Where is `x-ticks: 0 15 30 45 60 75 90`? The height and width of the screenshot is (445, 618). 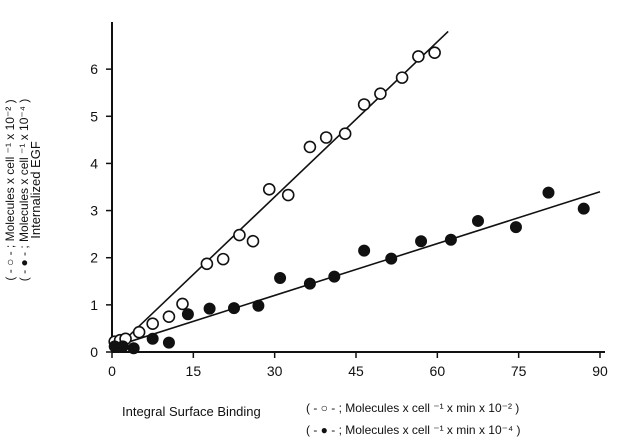 x-ticks: 0 15 30 45 60 75 90 is located at coordinates (358, 365).